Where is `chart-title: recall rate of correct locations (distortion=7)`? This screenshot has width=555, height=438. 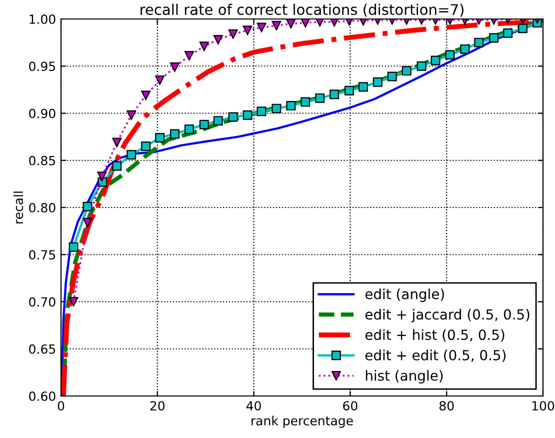
chart-title: recall rate of correct locations (distortion=7) is located at coordinates (302, 10).